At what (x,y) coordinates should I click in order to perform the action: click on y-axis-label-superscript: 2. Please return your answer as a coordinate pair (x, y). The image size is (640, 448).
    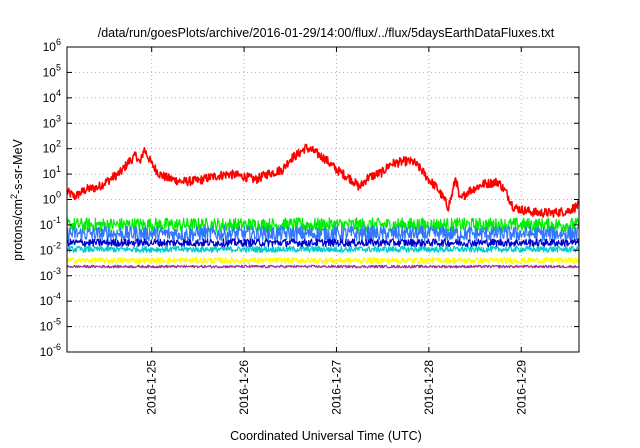
    Looking at the image, I should click on (14, 196).